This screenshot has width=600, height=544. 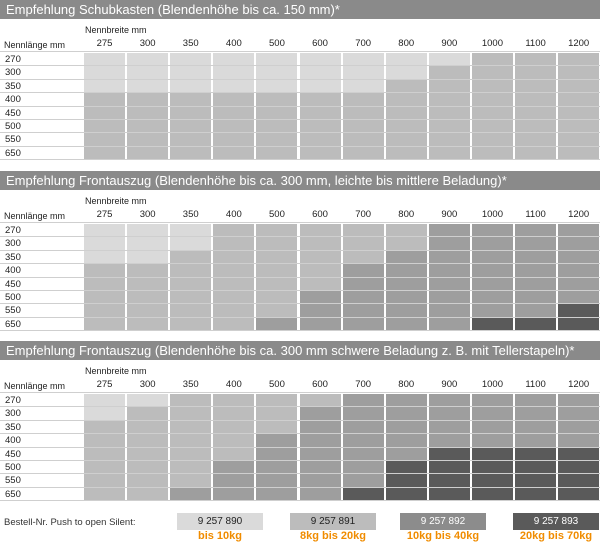 I want to click on width-label: 400, so click(x=233, y=43).